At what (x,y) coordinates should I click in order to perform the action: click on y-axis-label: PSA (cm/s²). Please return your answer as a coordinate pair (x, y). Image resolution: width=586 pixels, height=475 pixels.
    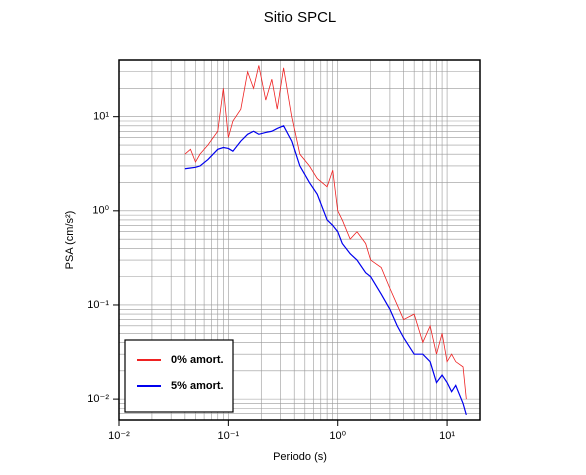
    Looking at the image, I should click on (70, 240).